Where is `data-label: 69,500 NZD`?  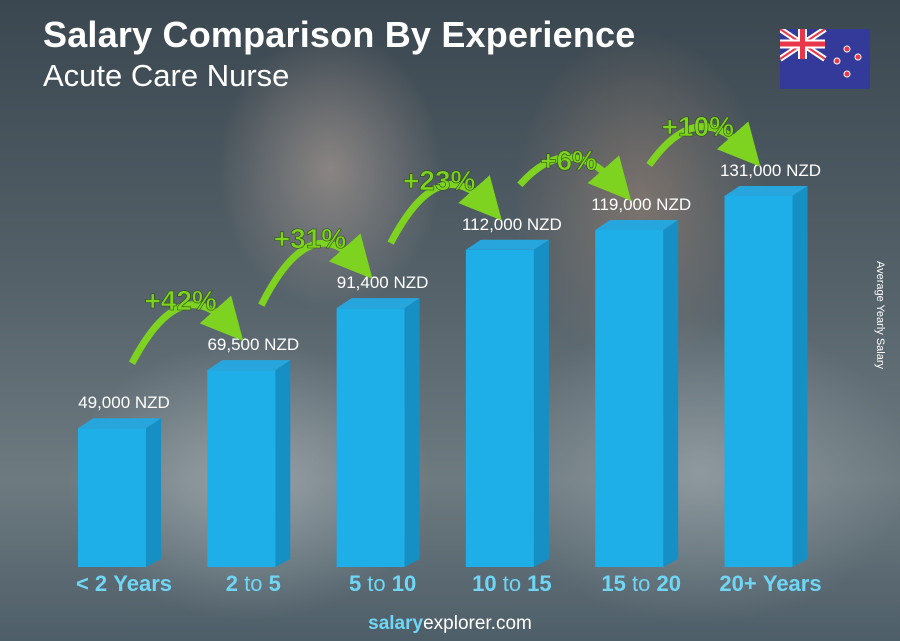
data-label: 69,500 NZD is located at coordinates (253, 344).